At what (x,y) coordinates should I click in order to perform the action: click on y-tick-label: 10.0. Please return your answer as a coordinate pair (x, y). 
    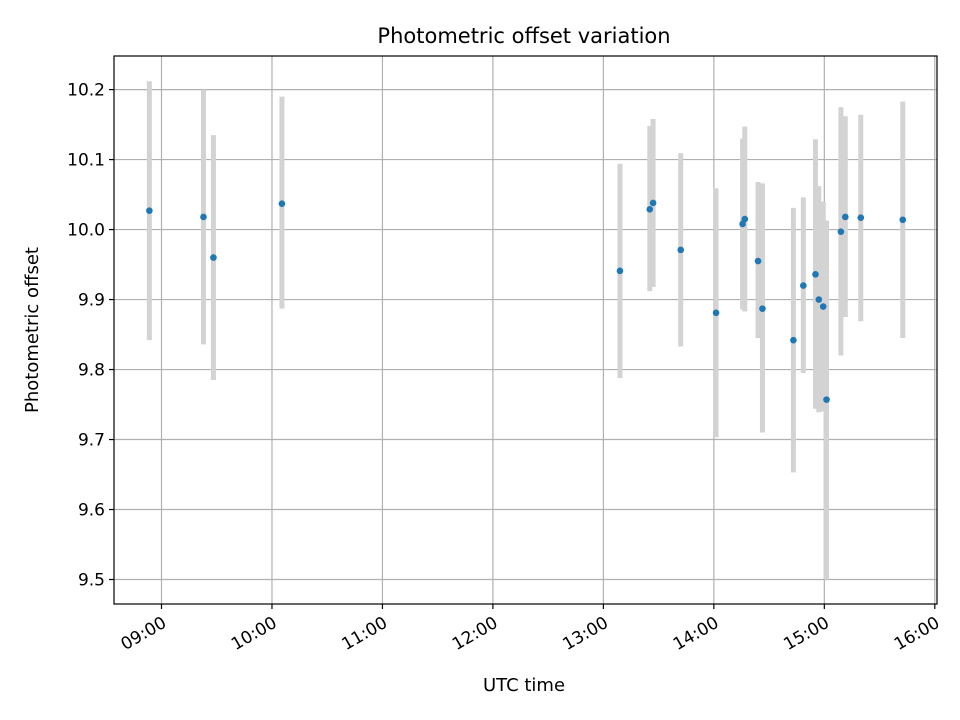
    Looking at the image, I should click on (86, 231).